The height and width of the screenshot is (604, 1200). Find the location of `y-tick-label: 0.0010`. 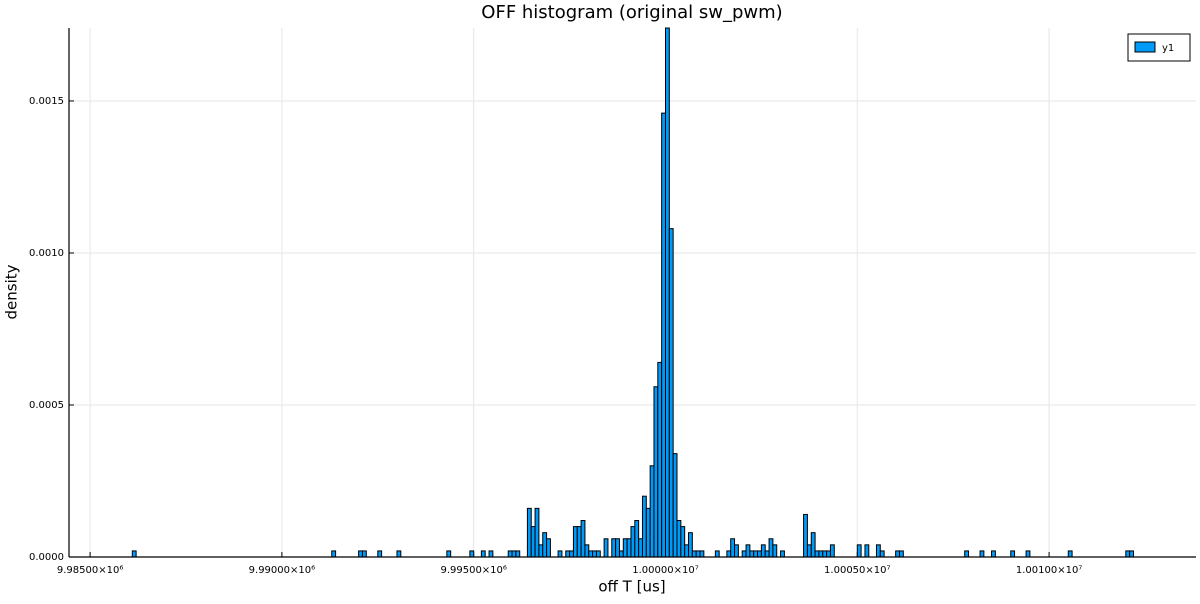

y-tick-label: 0.0010 is located at coordinates (46, 253).